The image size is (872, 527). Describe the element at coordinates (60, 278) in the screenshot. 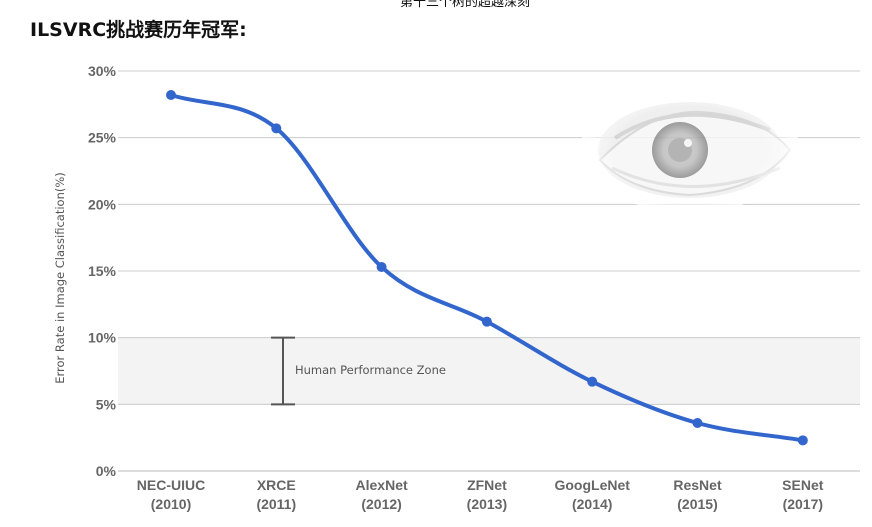

I see `y-axis-label: Error Rate in Image Classification(%)` at that location.